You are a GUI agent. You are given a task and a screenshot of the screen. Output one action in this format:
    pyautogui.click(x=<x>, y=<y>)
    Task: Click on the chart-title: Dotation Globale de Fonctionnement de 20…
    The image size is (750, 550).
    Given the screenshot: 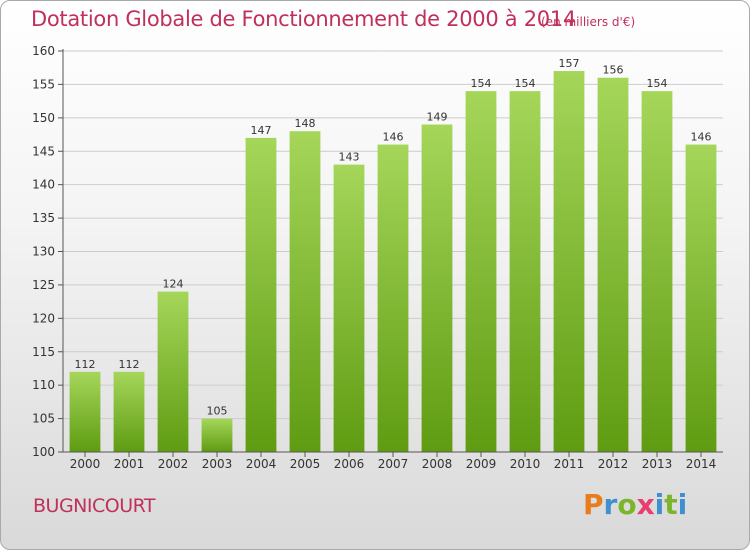 What is the action you would take?
    pyautogui.click(x=303, y=19)
    